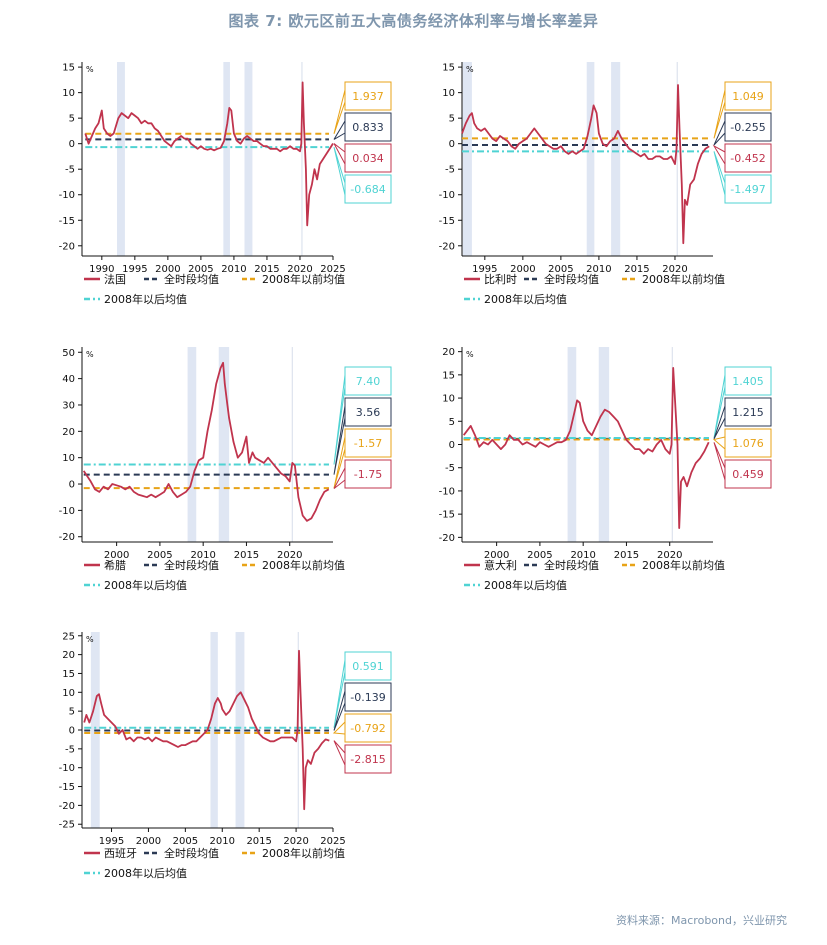 This screenshot has width=827, height=945. Describe the element at coordinates (368, 381) in the screenshot. I see `callout-value: 7.40` at that location.